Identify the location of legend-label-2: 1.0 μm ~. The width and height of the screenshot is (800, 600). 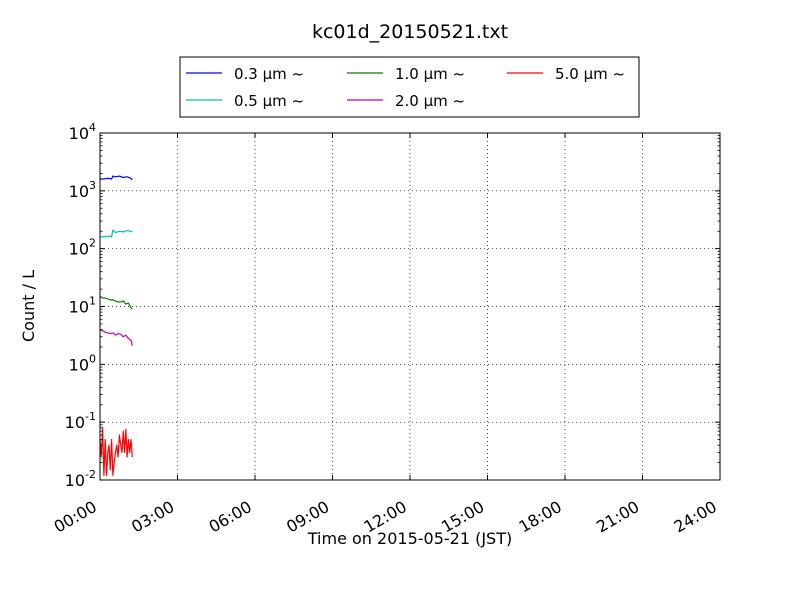
(430, 74).